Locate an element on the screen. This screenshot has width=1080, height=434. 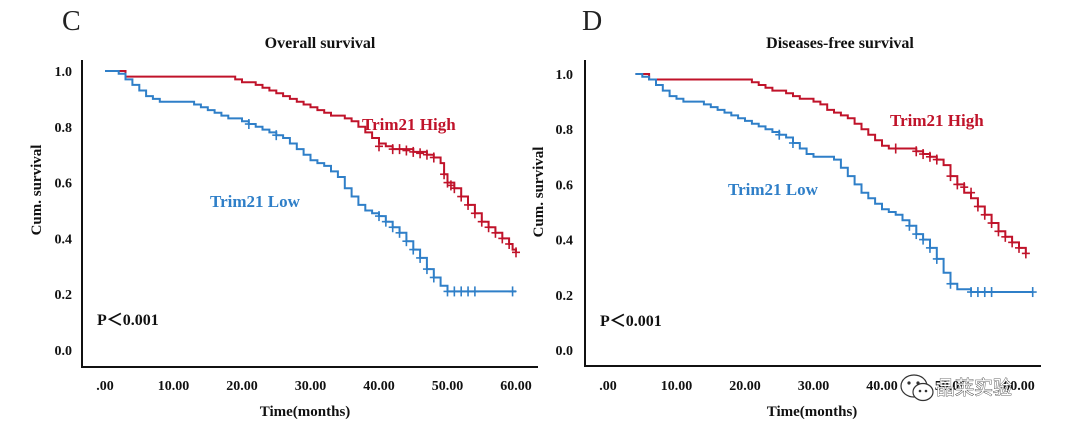
x-axis-label: Time(months) is located at coordinates (812, 412).